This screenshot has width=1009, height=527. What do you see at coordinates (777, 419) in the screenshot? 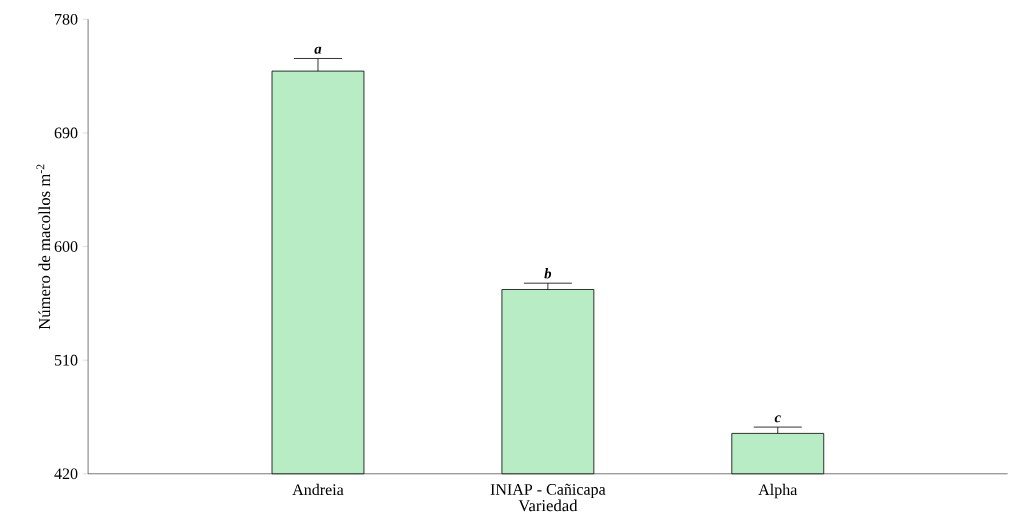
I see `annotation: c` at bounding box center [777, 419].